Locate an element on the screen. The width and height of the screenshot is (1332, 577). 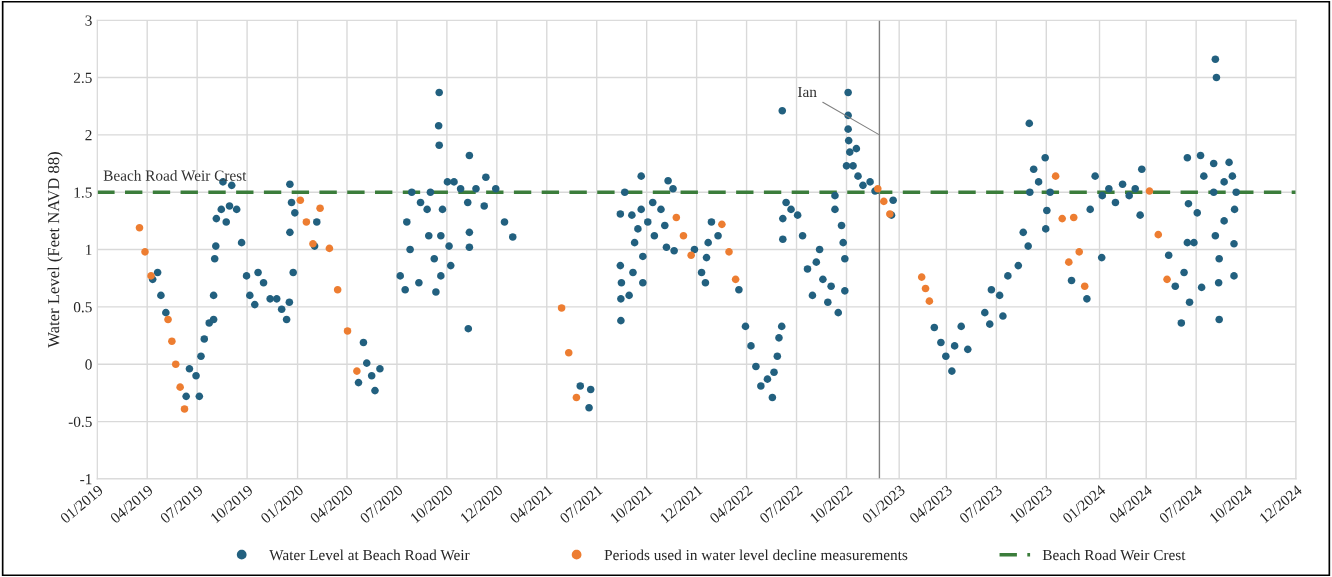
y-tick-label: 1 is located at coordinates (89, 249).